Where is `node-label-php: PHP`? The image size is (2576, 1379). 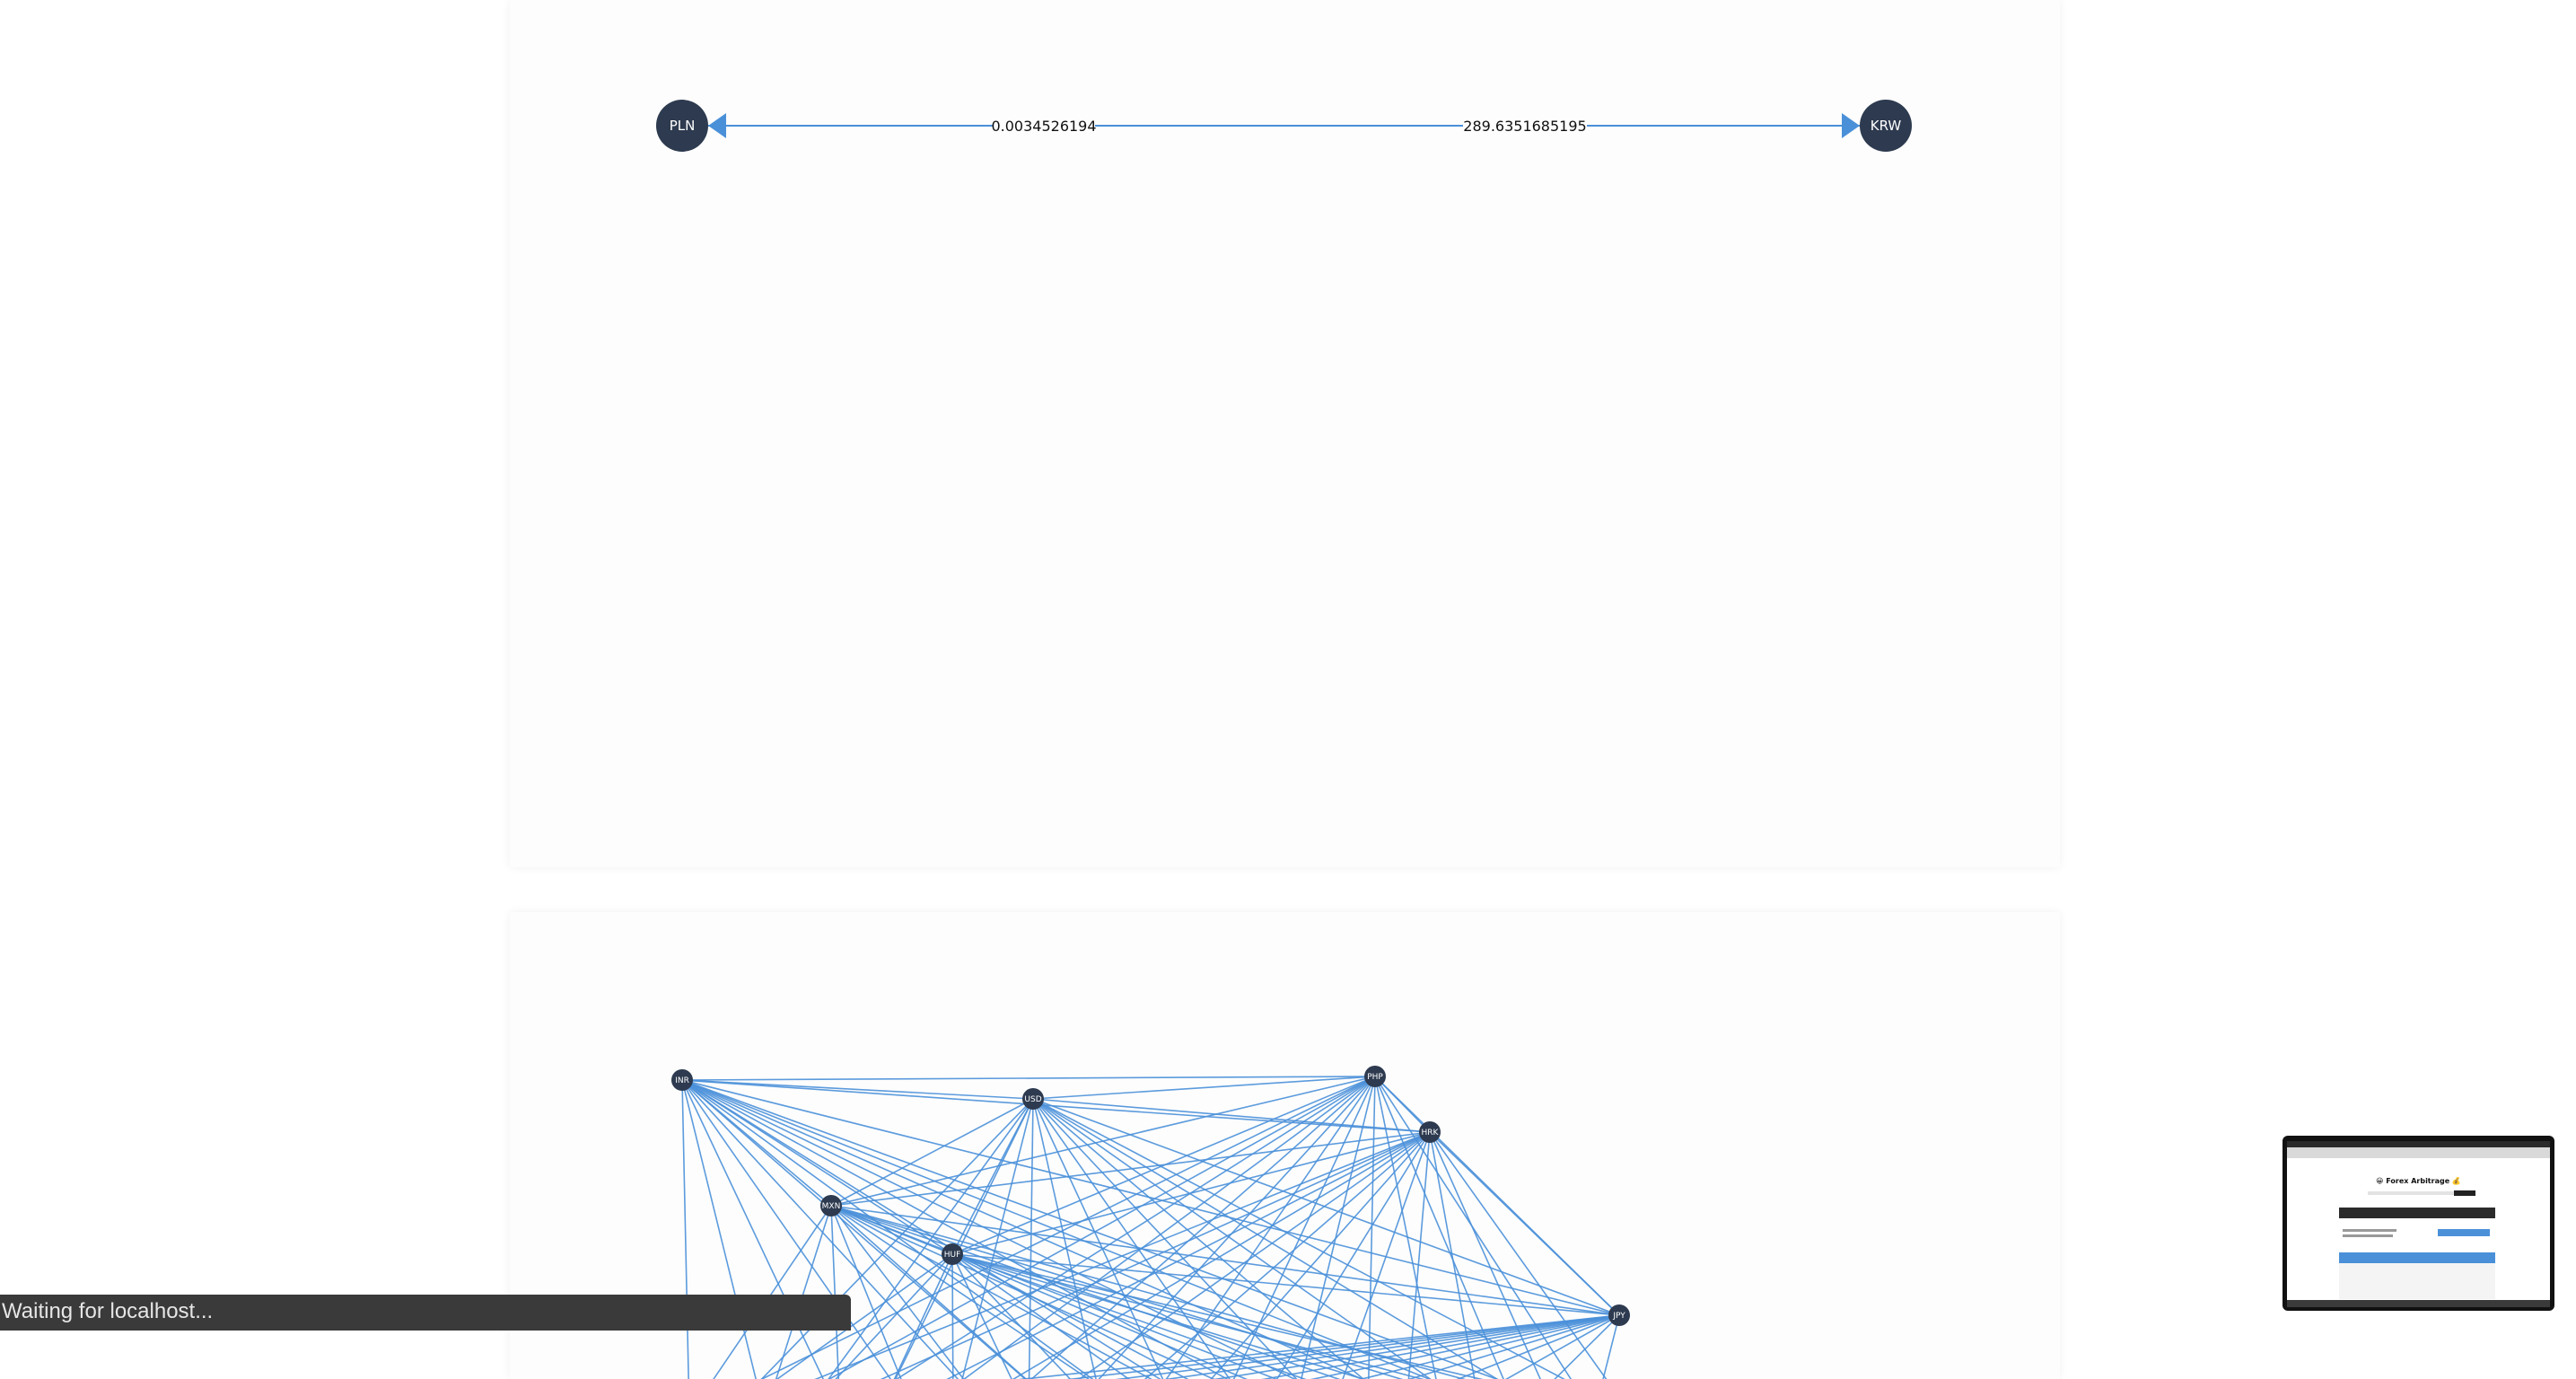
node-label-php: PHP is located at coordinates (1375, 1077).